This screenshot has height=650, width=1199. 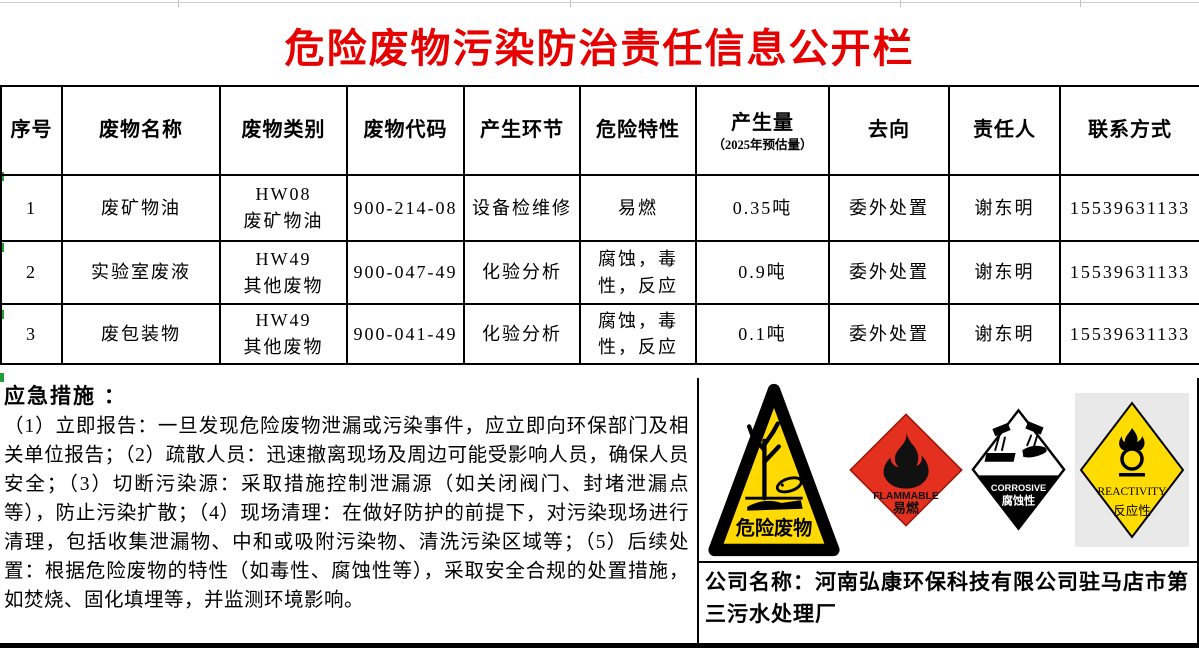 What do you see at coordinates (762, 334) in the screenshot?
I see `cell-amount: 0.1吨` at bounding box center [762, 334].